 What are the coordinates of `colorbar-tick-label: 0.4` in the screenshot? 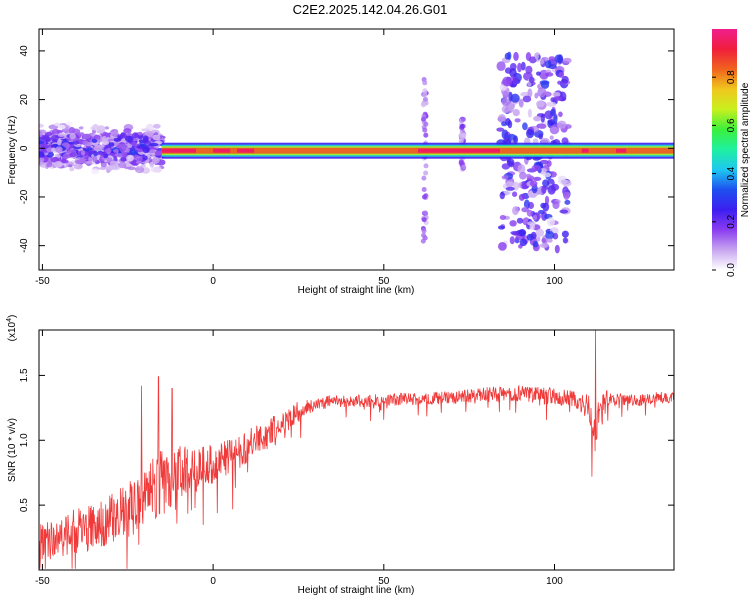 It's located at (731, 173).